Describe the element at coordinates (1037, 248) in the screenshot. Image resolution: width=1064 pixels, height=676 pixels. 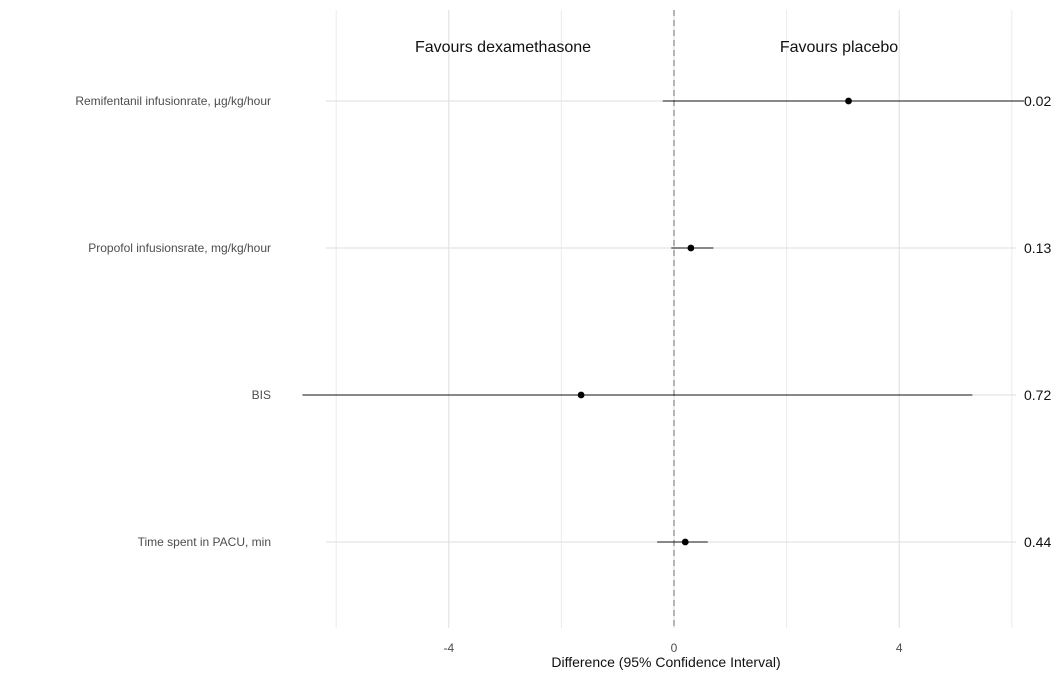
I see `p-value-label: 0.13` at that location.